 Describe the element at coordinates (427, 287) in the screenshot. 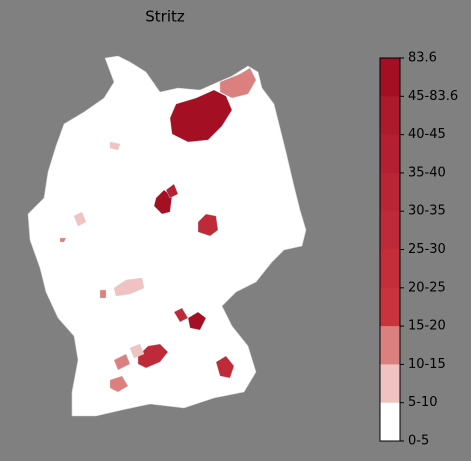

I see `colorbar-label: 20-25` at that location.